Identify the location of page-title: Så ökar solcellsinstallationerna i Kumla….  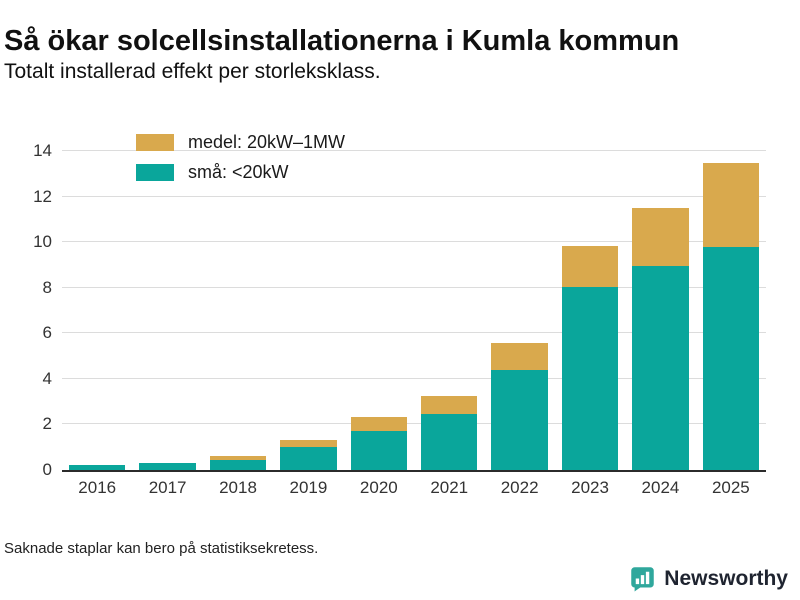
(342, 41).